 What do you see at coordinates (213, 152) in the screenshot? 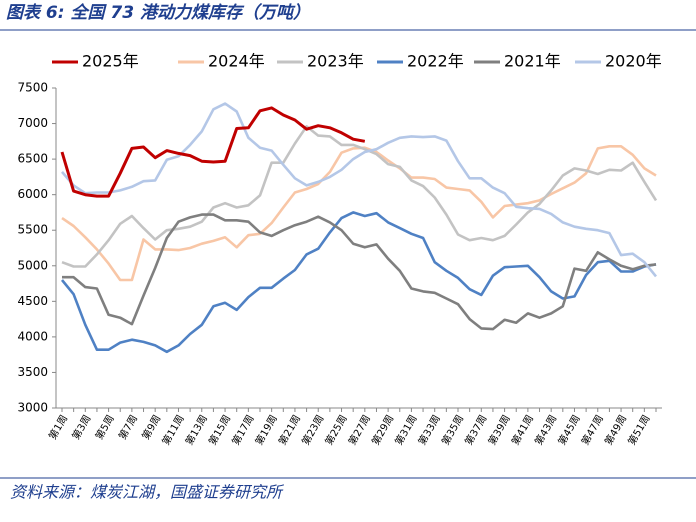
I see `series-line` at bounding box center [213, 152].